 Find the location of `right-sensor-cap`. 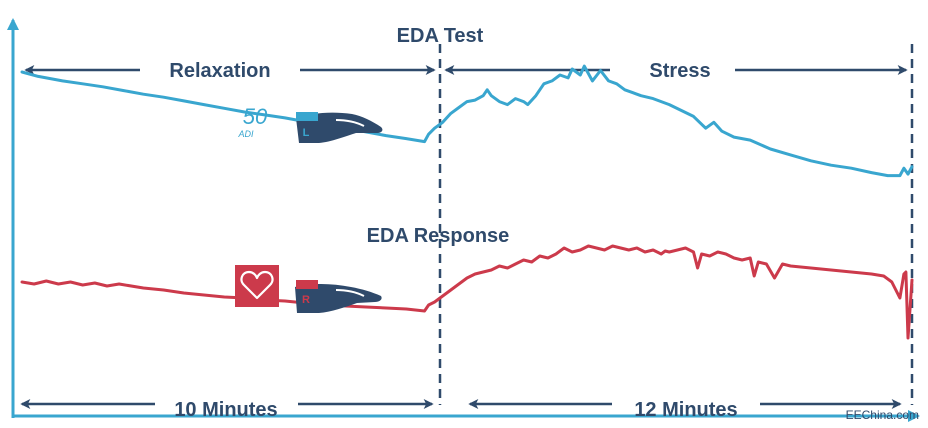

right-sensor-cap is located at coordinates (307, 284).